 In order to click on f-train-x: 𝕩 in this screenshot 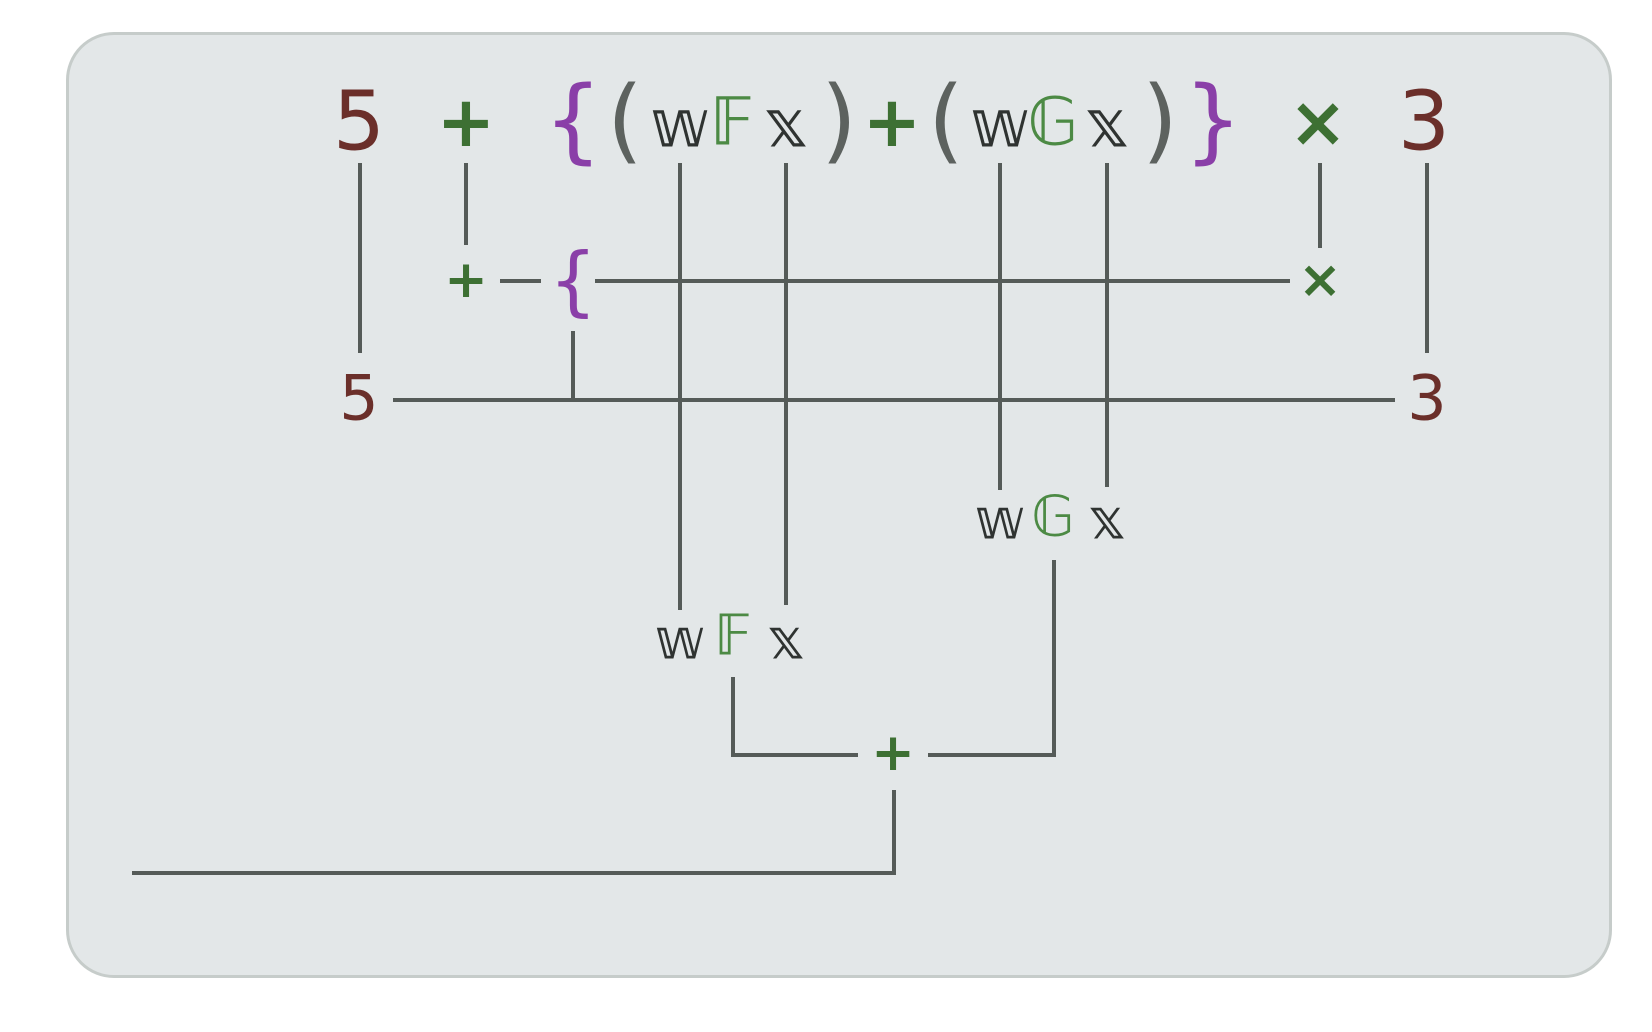, I will do `click(786, 640)`.